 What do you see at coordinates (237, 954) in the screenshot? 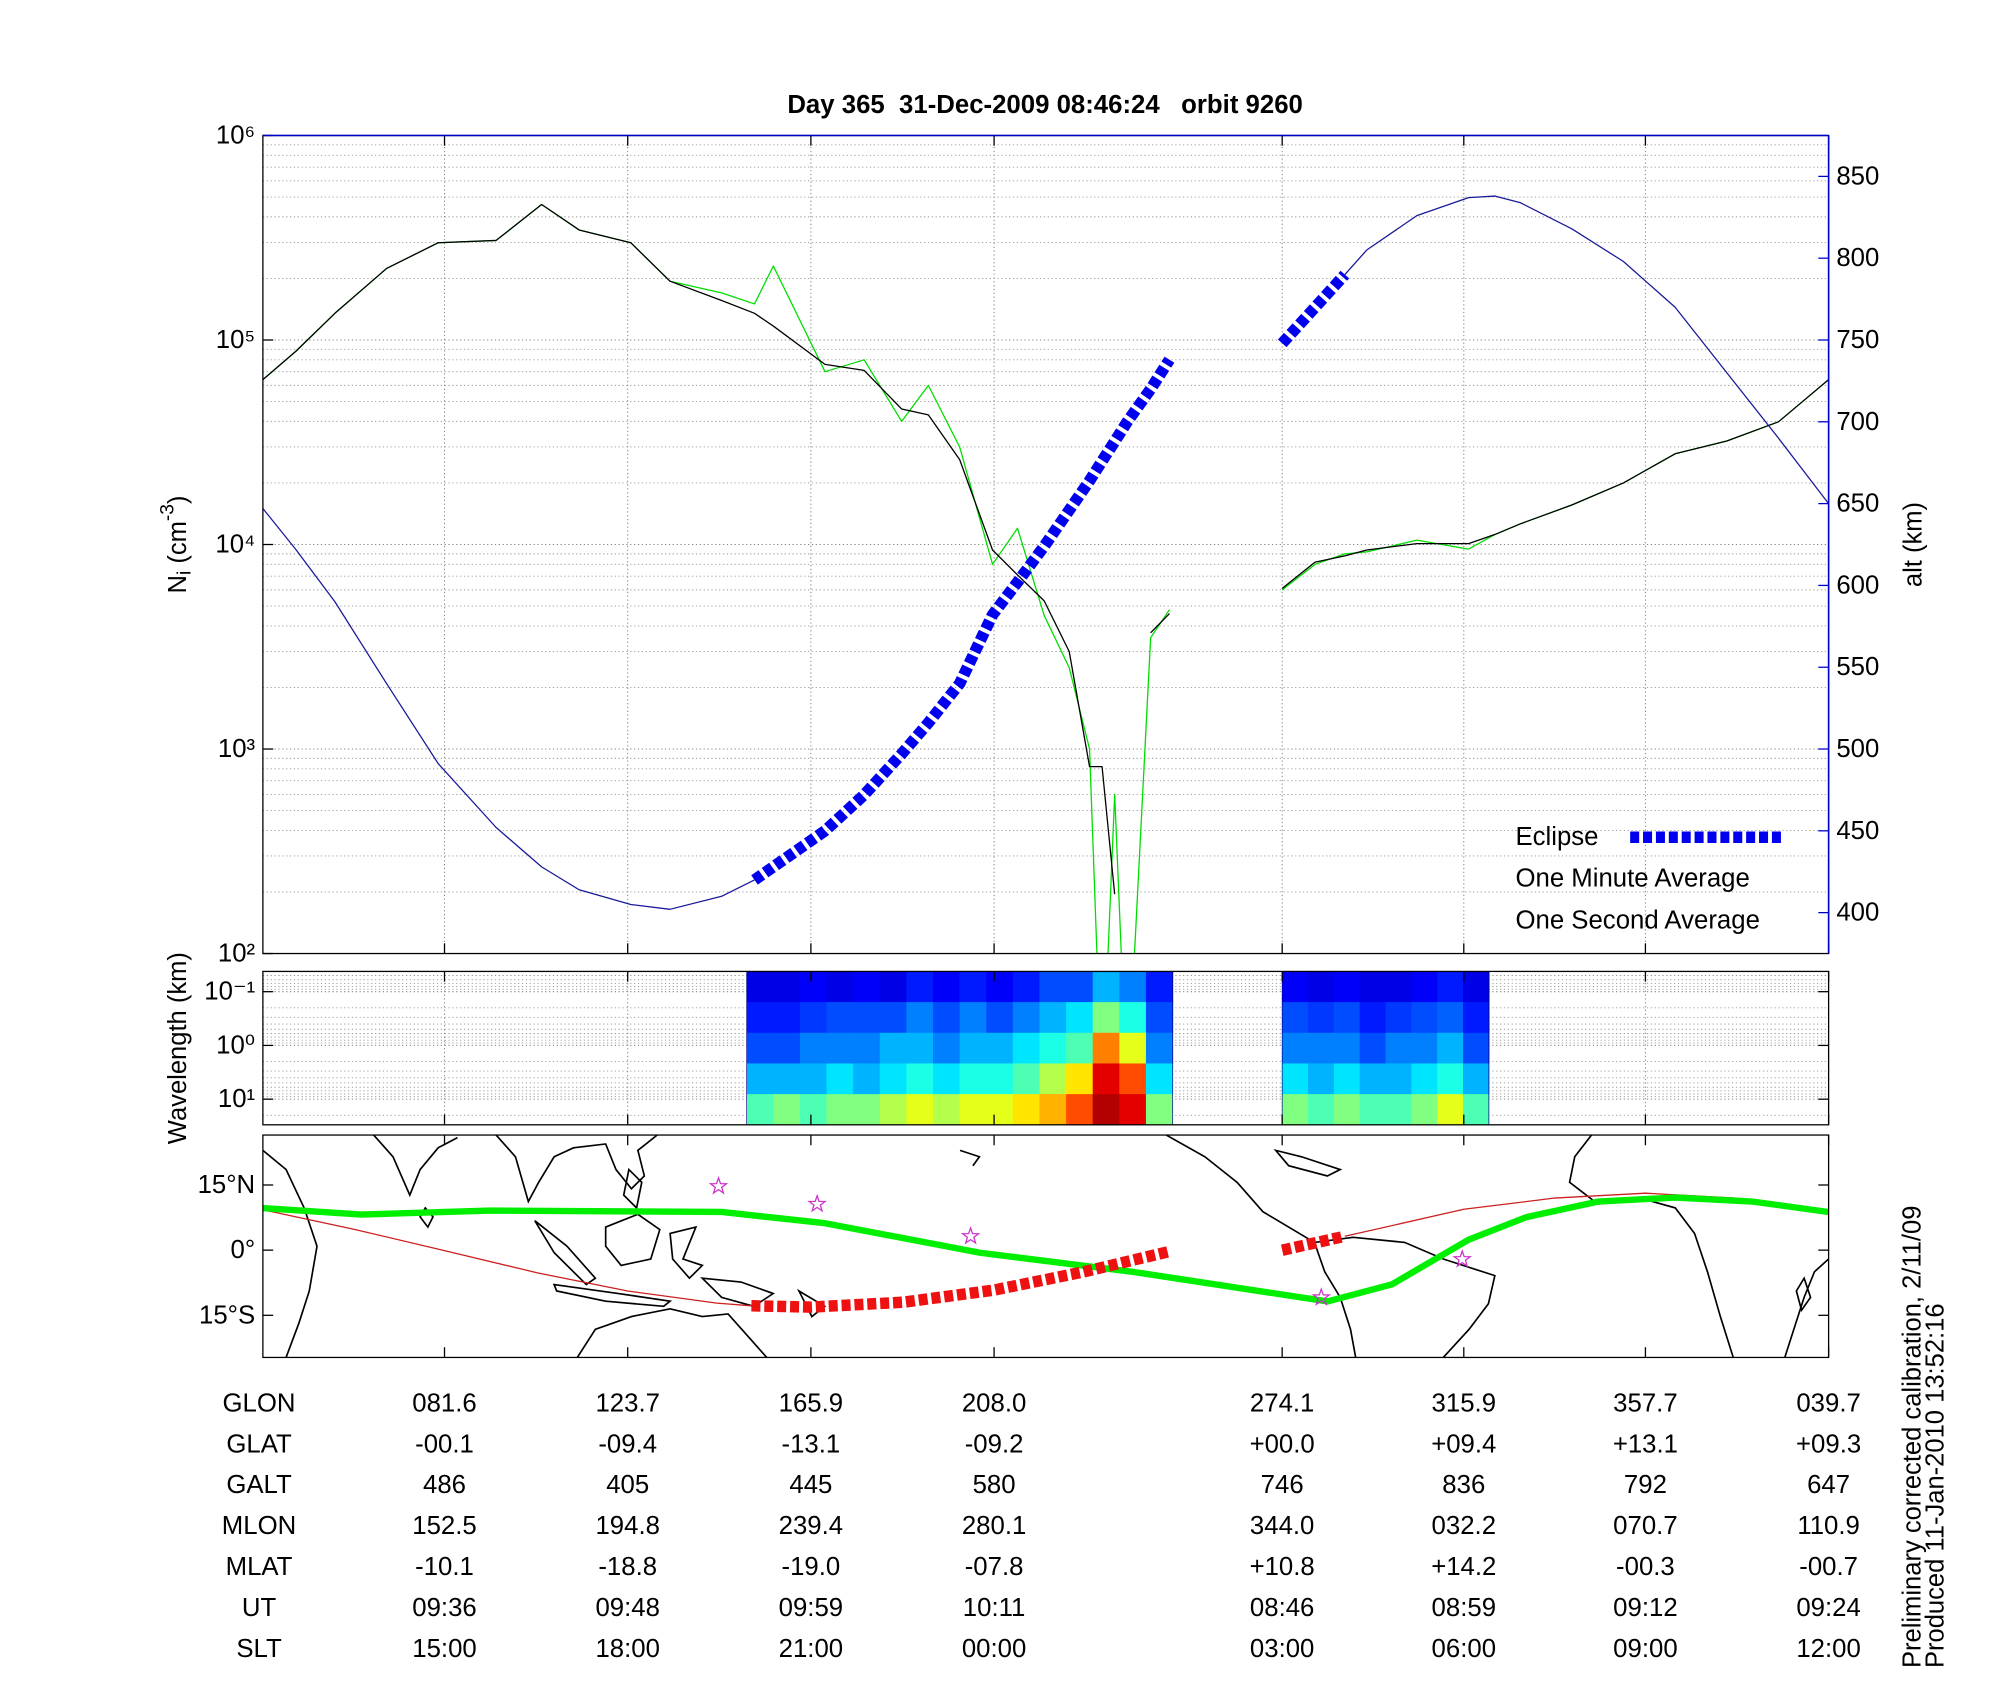
I see `y-tick-label: 10²` at bounding box center [237, 954].